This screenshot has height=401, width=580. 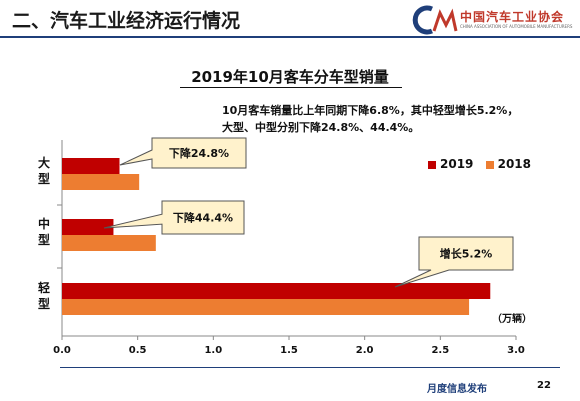 I want to click on header-divider, so click(x=290, y=37).